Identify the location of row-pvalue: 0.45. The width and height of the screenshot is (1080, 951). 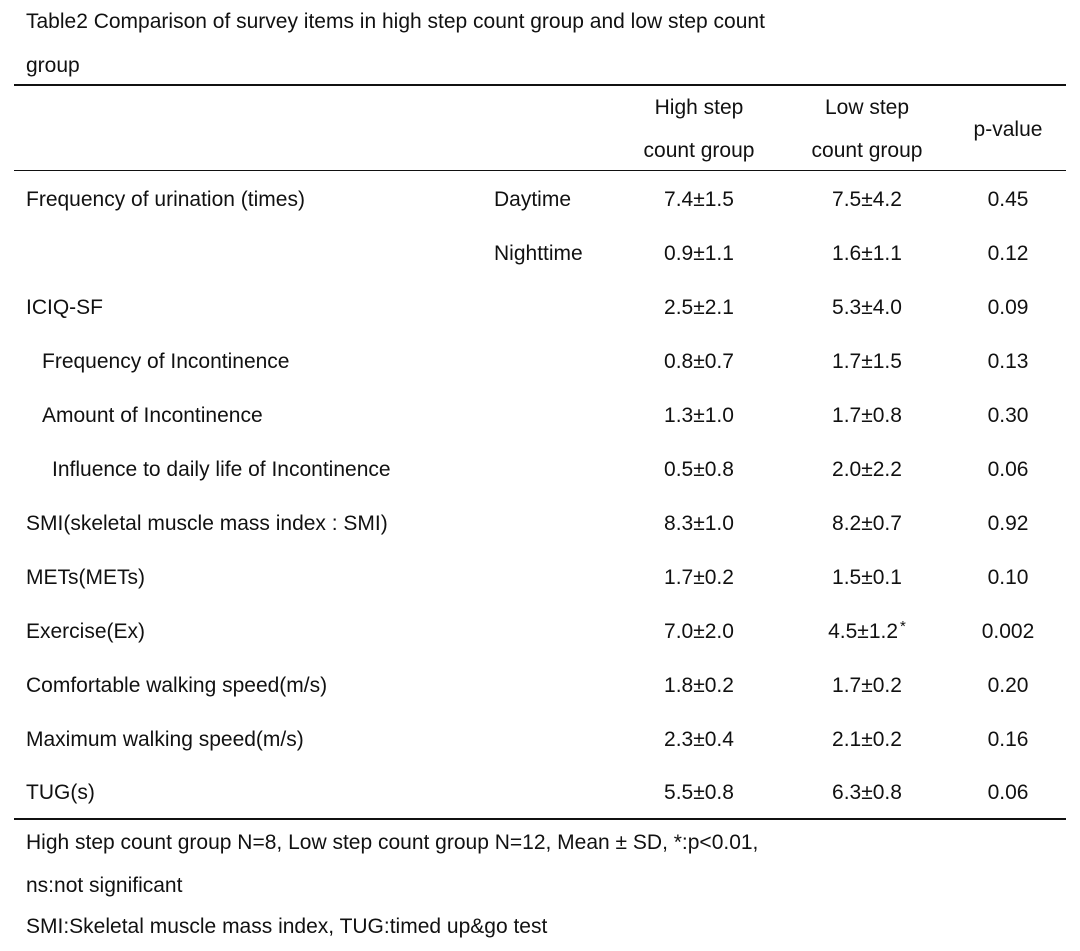
(1008, 199).